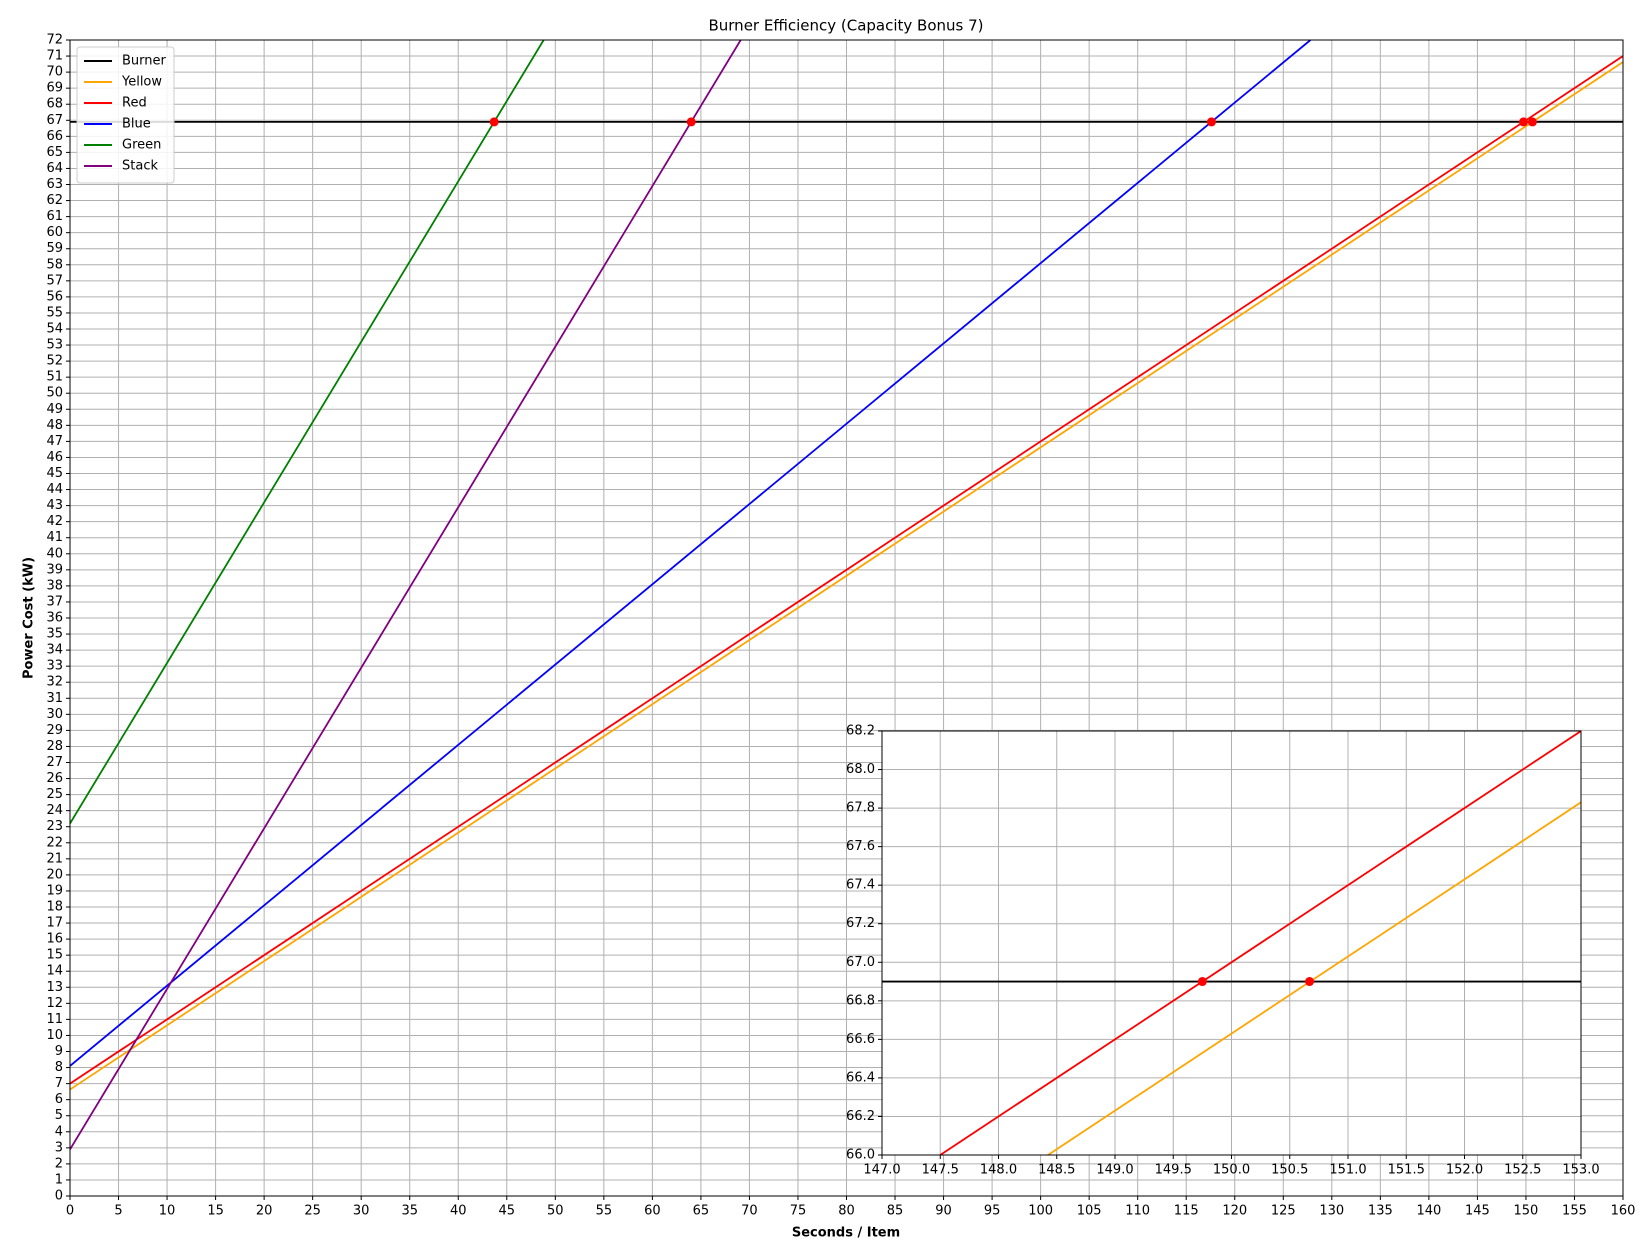  Describe the element at coordinates (998, 1170) in the screenshot. I see `x-tick-label: 148.0` at that location.